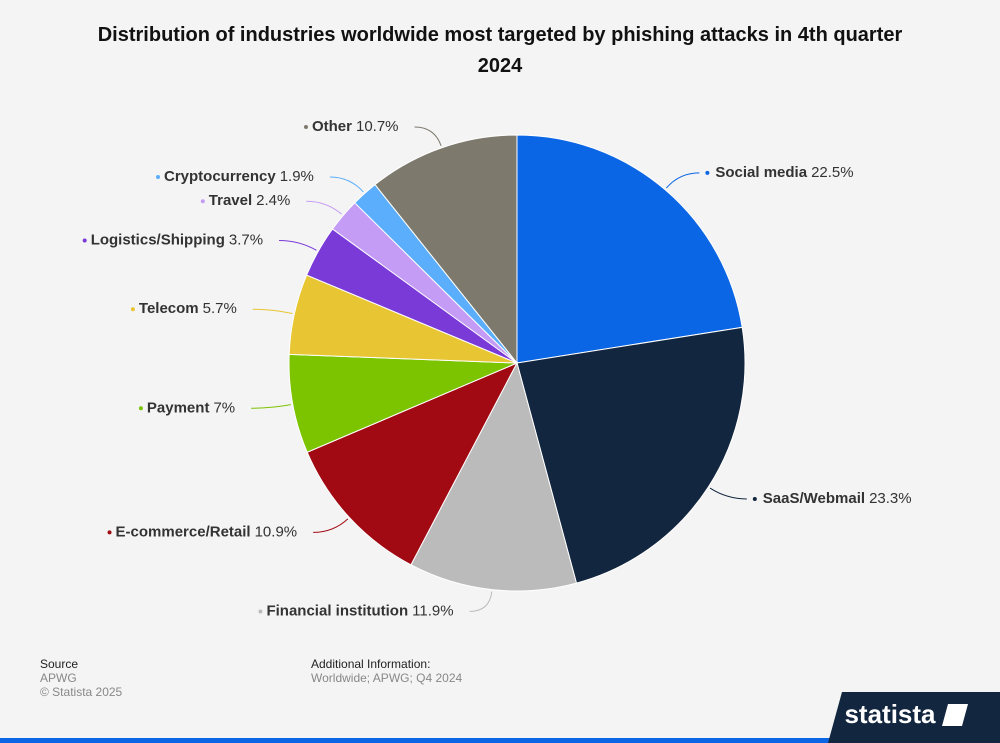 Image resolution: width=1000 pixels, height=743 pixels. Describe the element at coordinates (955, 715) in the screenshot. I see `brand-icon` at that location.